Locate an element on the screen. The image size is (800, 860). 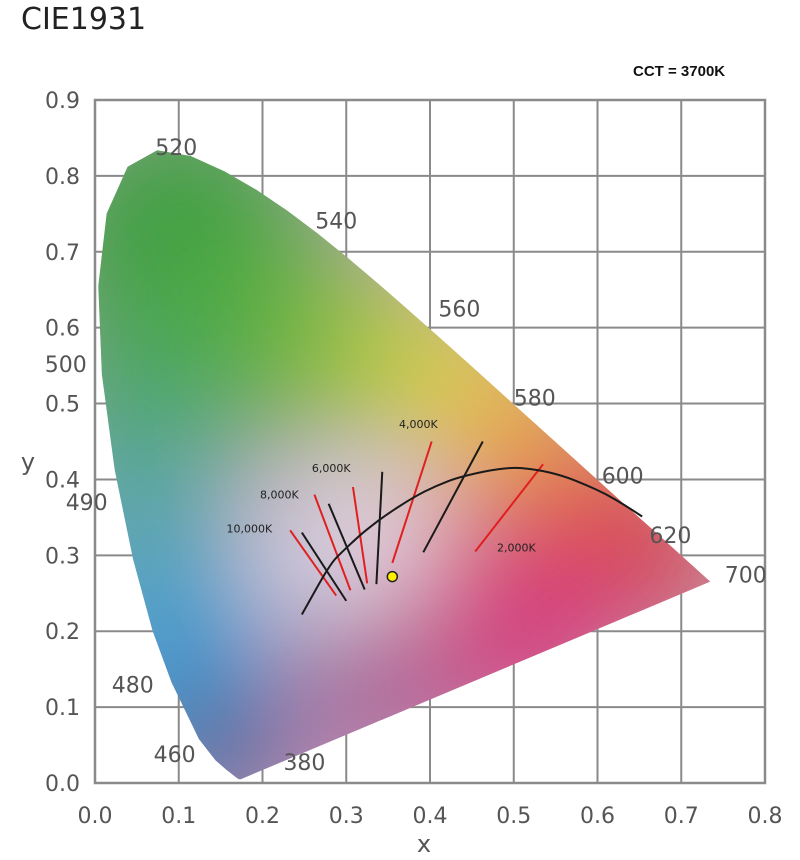
cct-label: 10,000K is located at coordinates (249, 529).